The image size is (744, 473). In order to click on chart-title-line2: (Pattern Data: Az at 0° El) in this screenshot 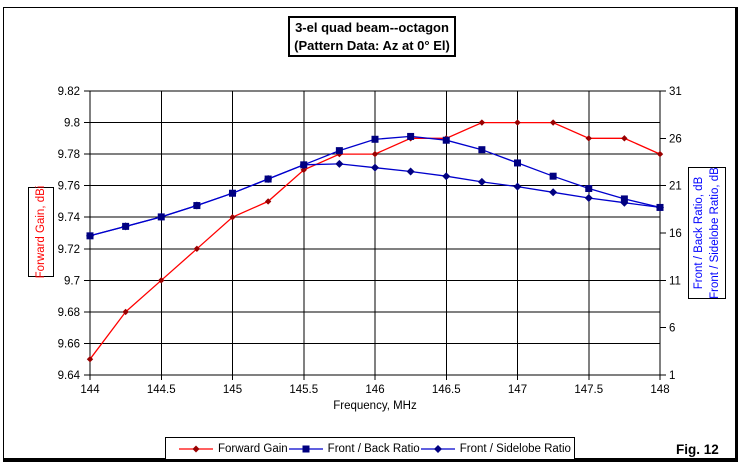, I will do `click(372, 45)`.